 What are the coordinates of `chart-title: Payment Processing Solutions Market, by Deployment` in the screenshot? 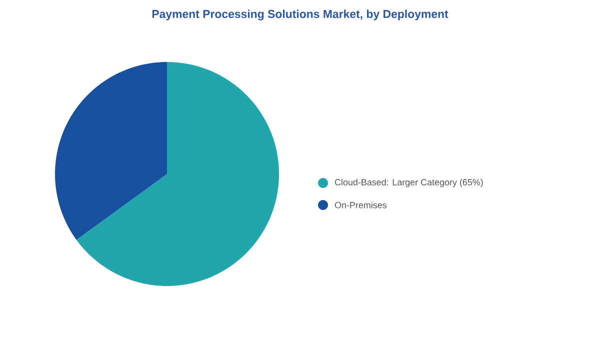 It's located at (300, 15).